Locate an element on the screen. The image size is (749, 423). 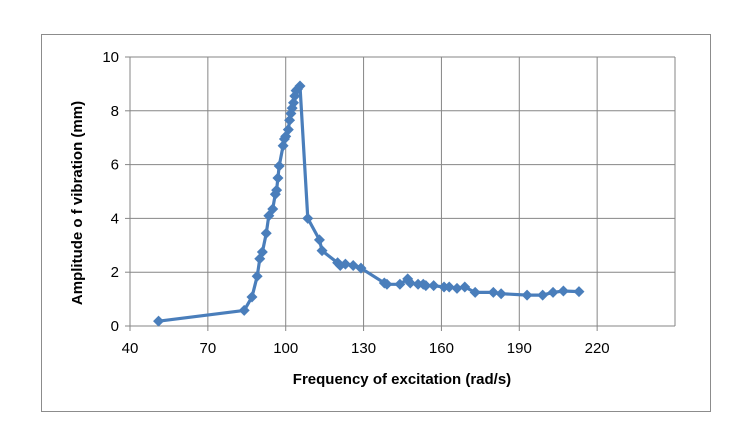
x-axis-title: Frequency of excitation (rad/s) is located at coordinates (402, 379).